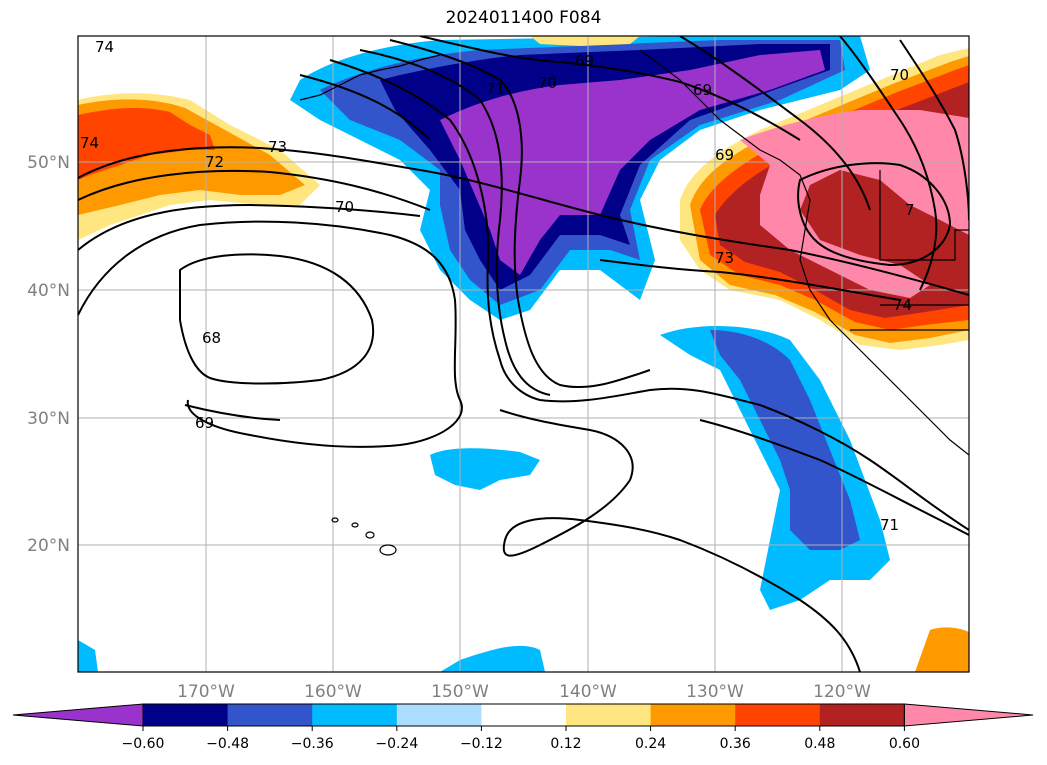 This screenshot has height=765, width=1047. I want to click on lon-label: 130°W, so click(715, 692).